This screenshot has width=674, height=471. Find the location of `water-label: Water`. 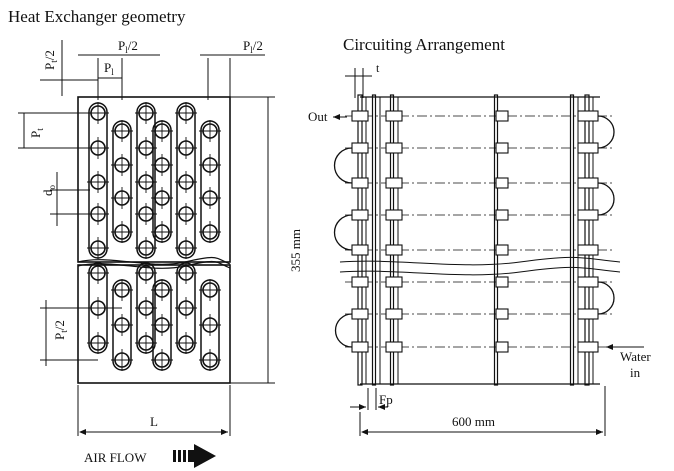

water-label: Water is located at coordinates (635, 356).